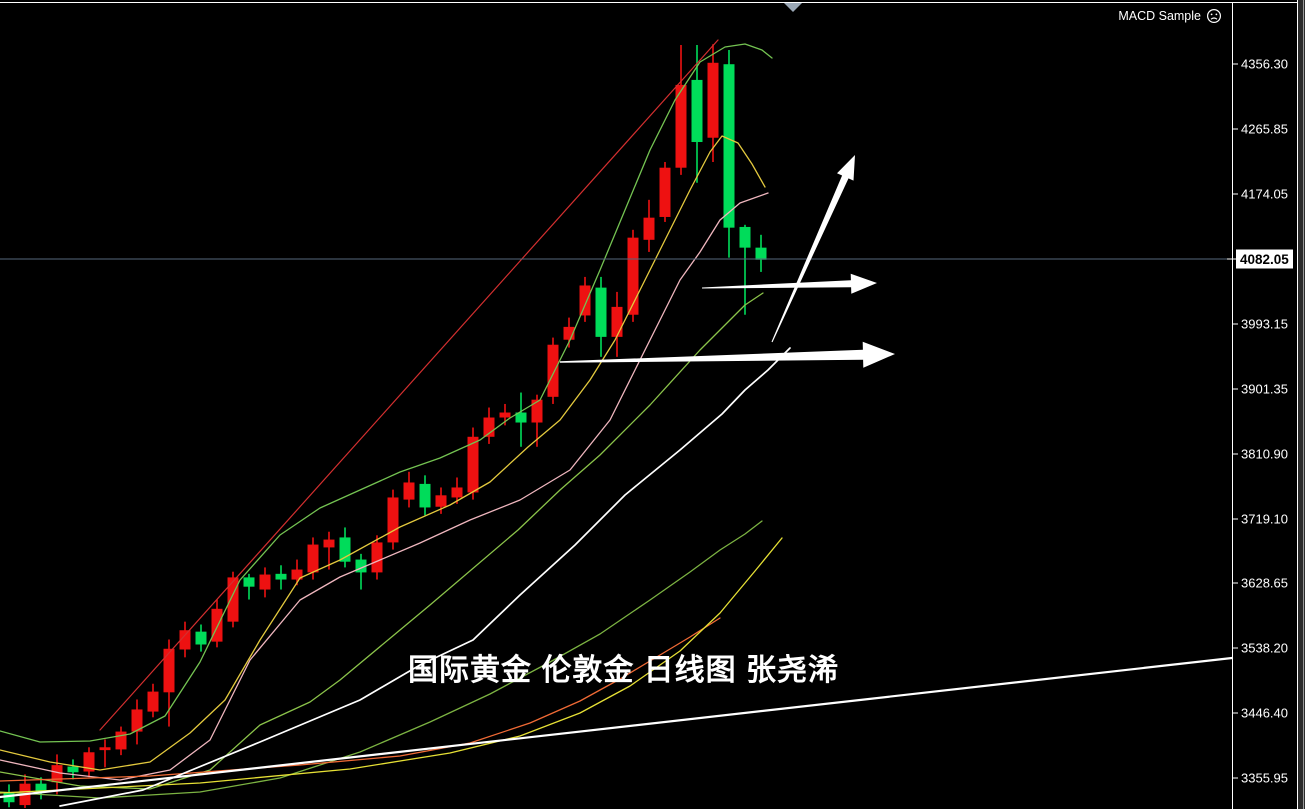  What do you see at coordinates (1264, 778) in the screenshot?
I see `price-tick-label: 3355.95` at bounding box center [1264, 778].